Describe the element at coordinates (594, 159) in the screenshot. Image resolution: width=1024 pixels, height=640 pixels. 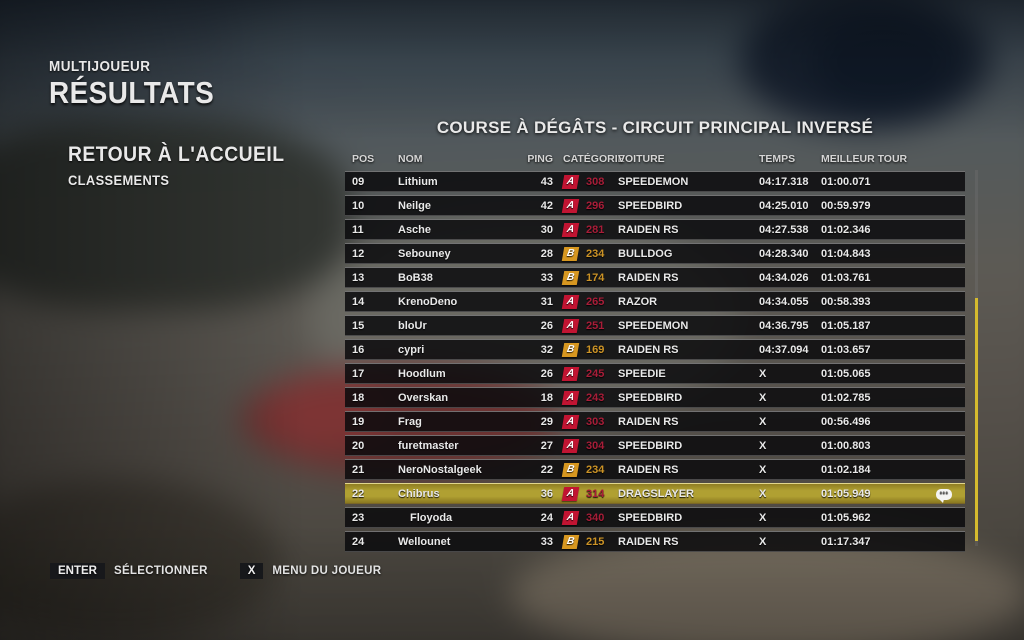
I see `column-header-category: CATÉGORIE` at that location.